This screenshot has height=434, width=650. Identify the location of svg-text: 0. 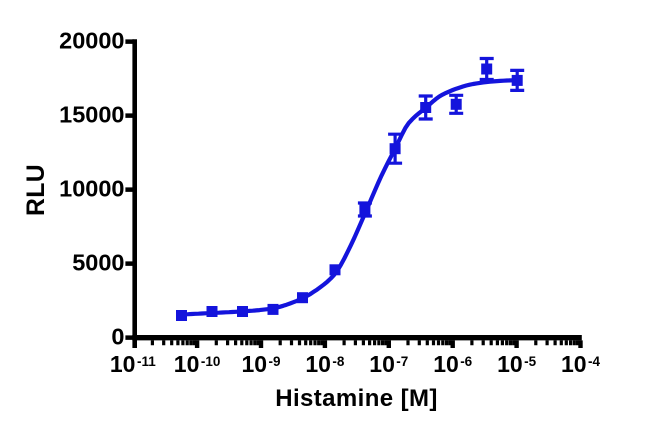
(117, 336).